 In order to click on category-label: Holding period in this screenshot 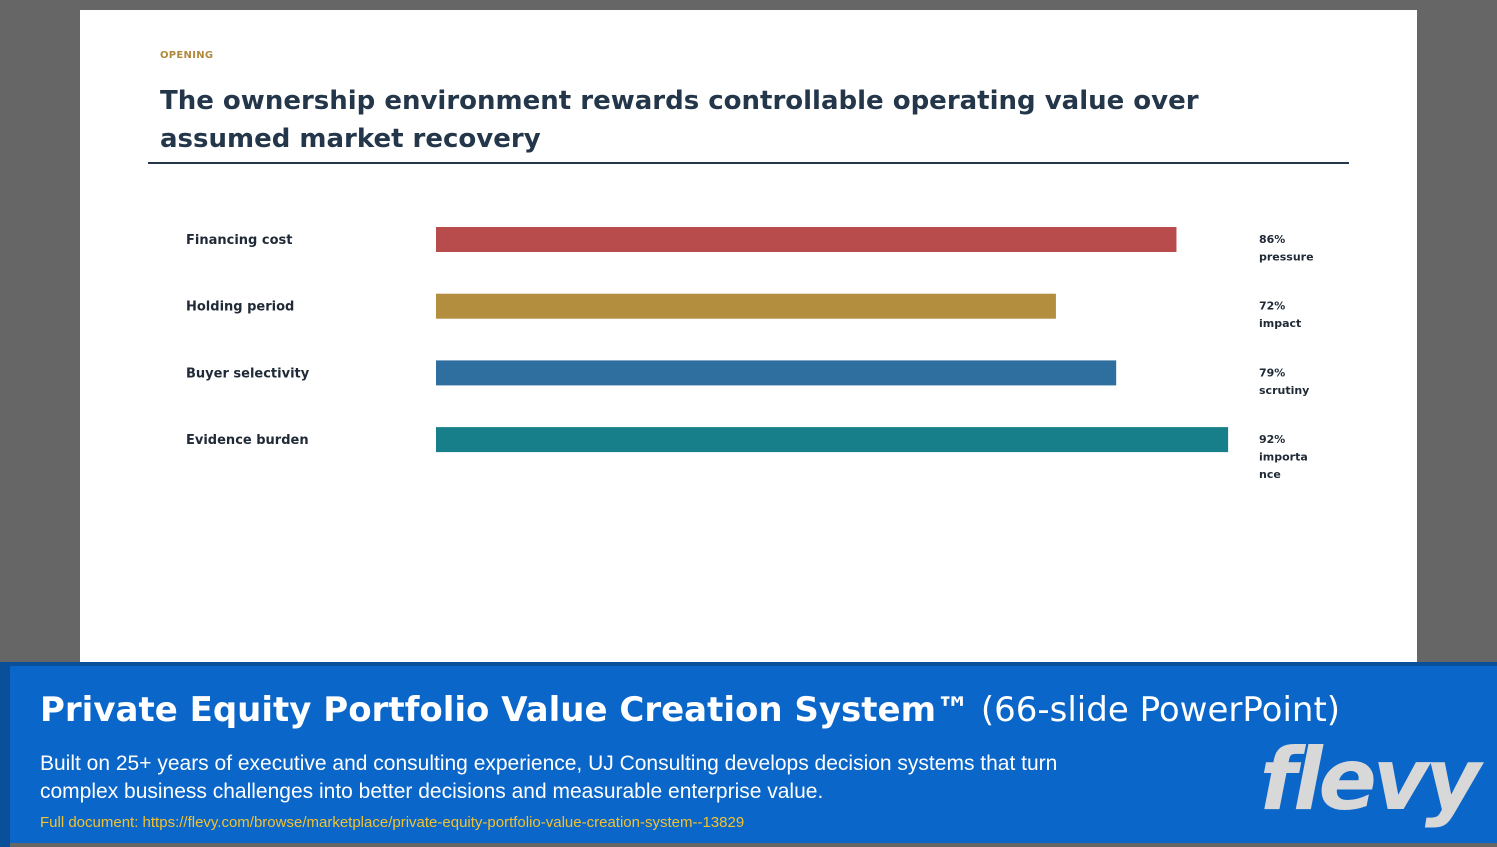, I will do `click(240, 307)`.